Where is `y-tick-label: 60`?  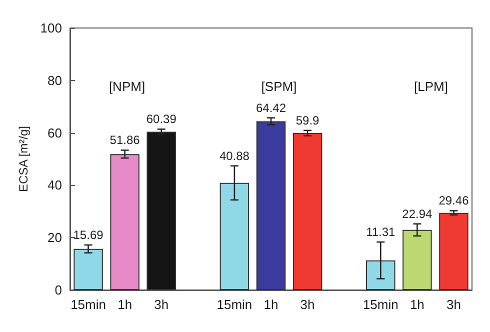 y-tick-label: 60 is located at coordinates (55, 132).